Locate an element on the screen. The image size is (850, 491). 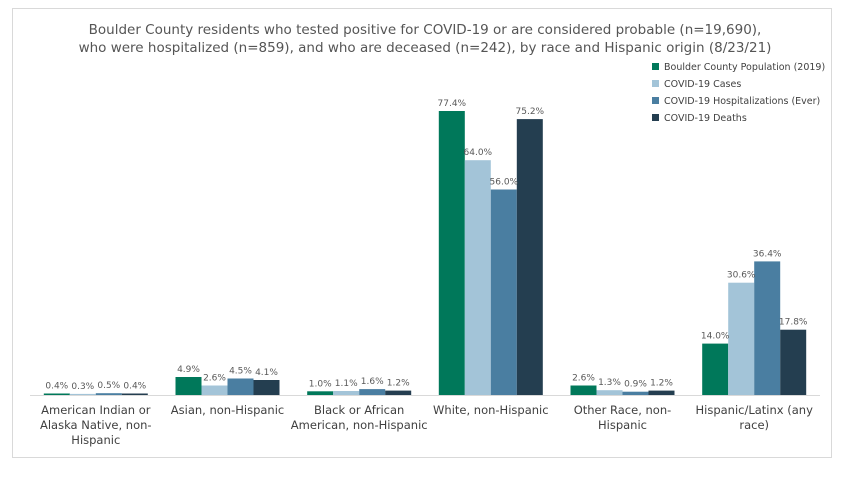
category-label: Black or African is located at coordinates (359, 410).